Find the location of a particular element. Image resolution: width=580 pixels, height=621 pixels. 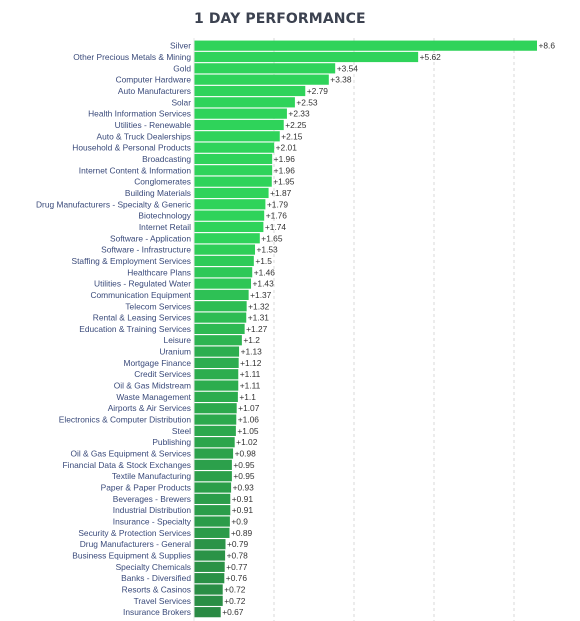

category-label: Financial Data & Stock Exchanges is located at coordinates (127, 465).